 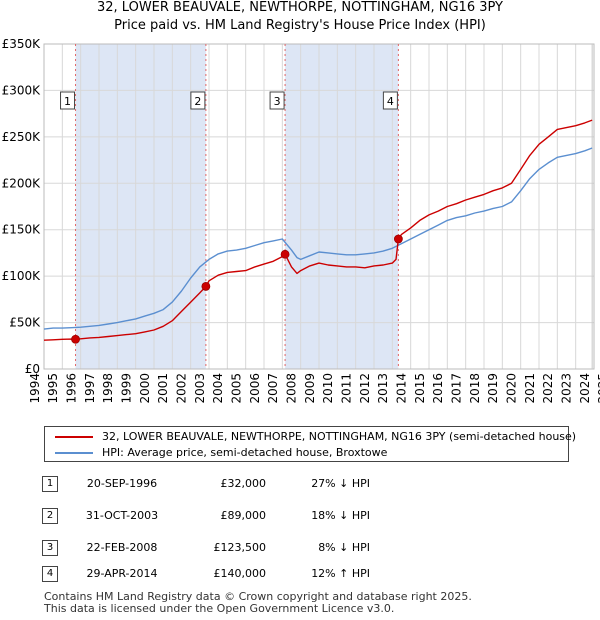 What do you see at coordinates (240, 573) in the screenshot?
I see `row-price: £140,000` at bounding box center [240, 573].